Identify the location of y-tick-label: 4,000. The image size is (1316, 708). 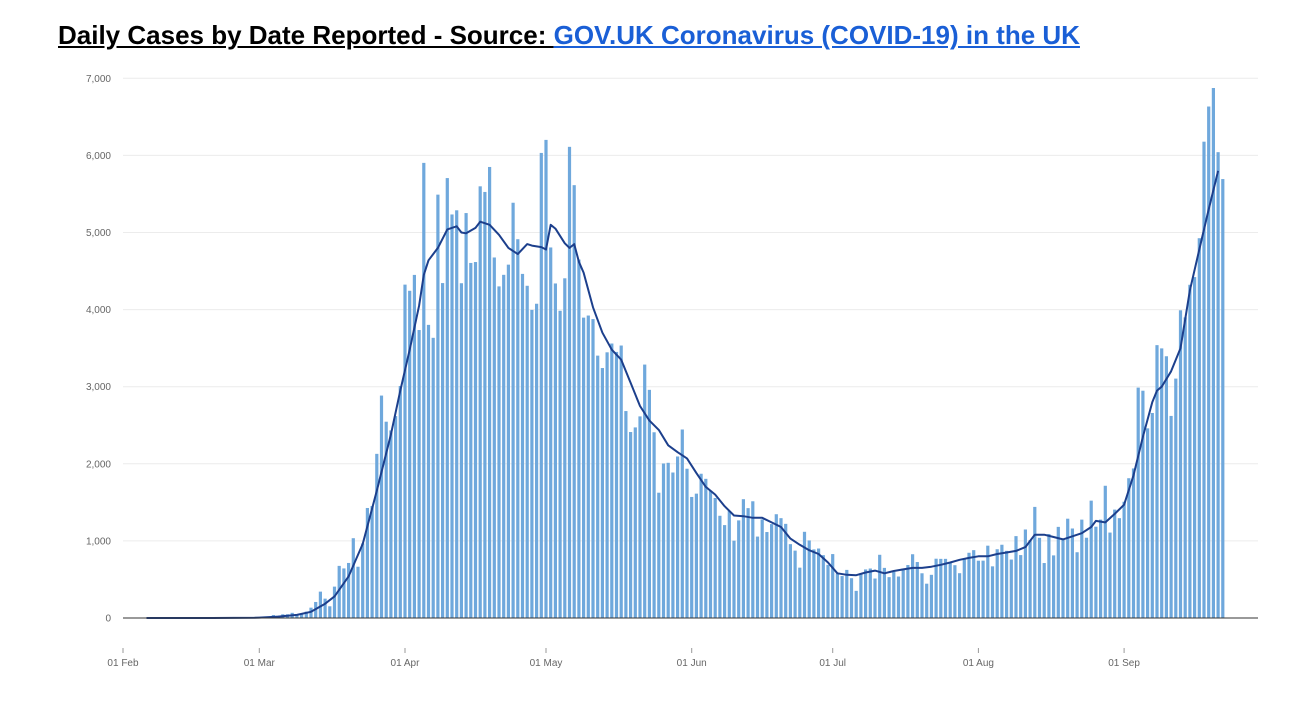
(98, 310).